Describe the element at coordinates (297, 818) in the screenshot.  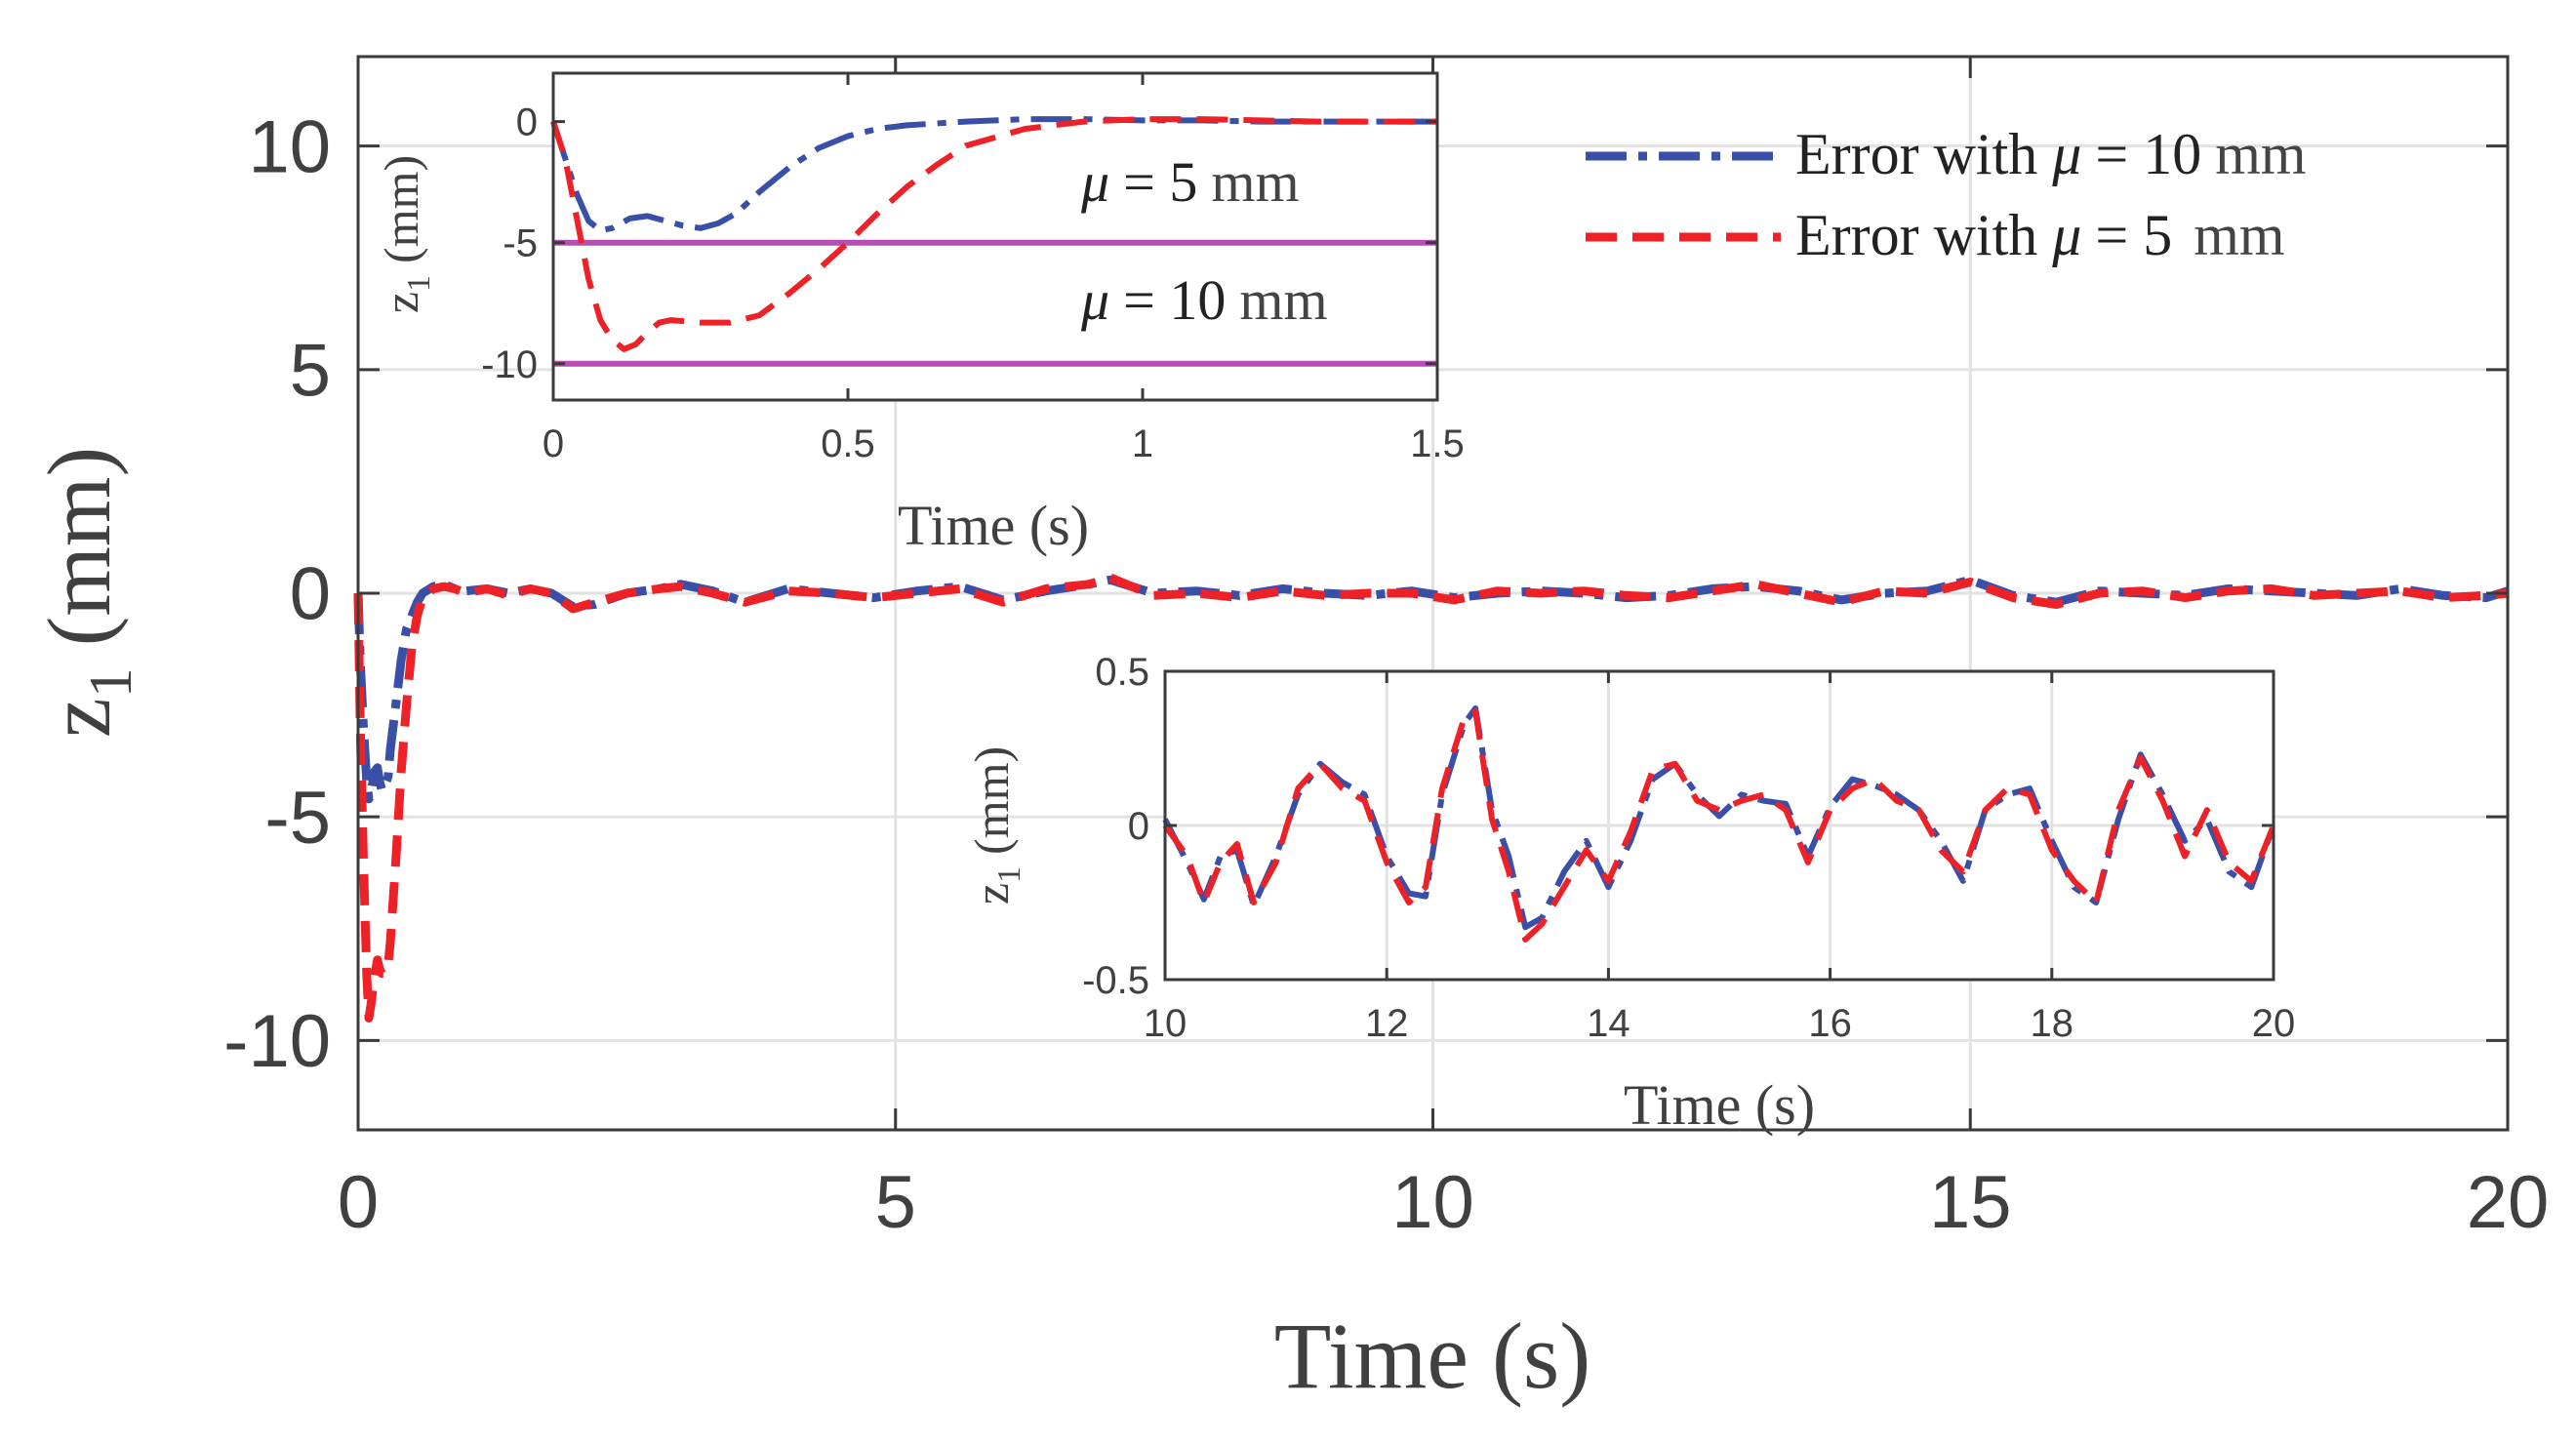
I see `main-ytick-label-3: -5` at that location.